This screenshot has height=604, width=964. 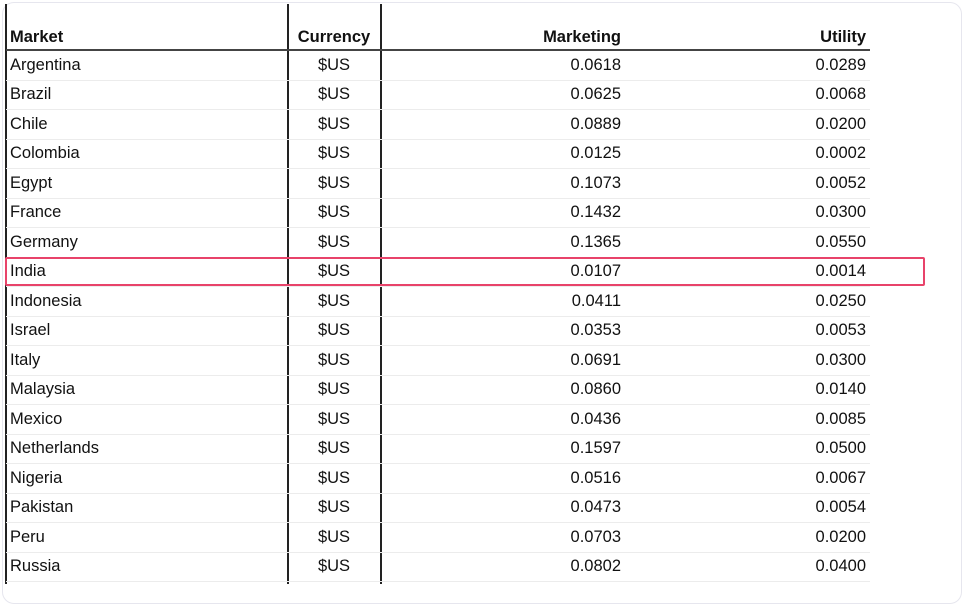 I want to click on cell-market: Israel, so click(x=146, y=331).